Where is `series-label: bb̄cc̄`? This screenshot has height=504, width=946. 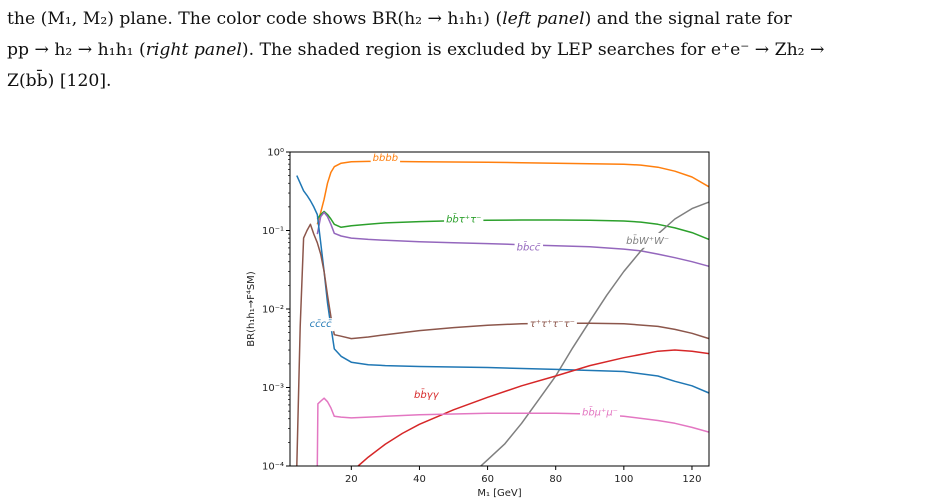 series-label: bb̄cc̄ is located at coordinates (529, 246).